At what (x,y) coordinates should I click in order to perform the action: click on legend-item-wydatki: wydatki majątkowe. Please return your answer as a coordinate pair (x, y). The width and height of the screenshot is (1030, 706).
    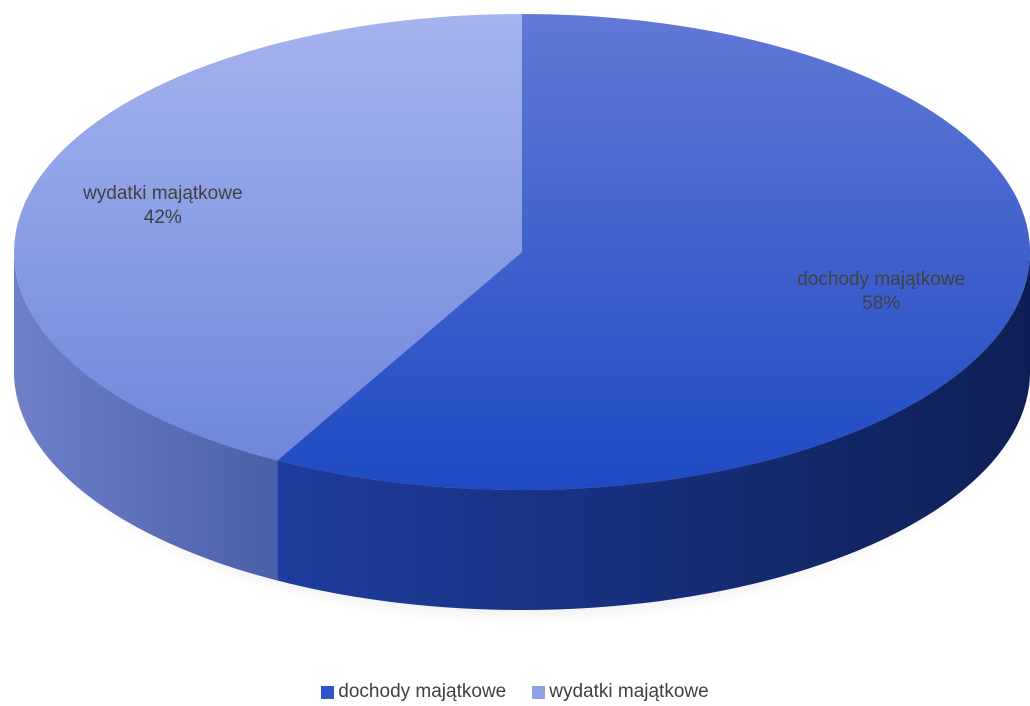
    Looking at the image, I should click on (620, 692).